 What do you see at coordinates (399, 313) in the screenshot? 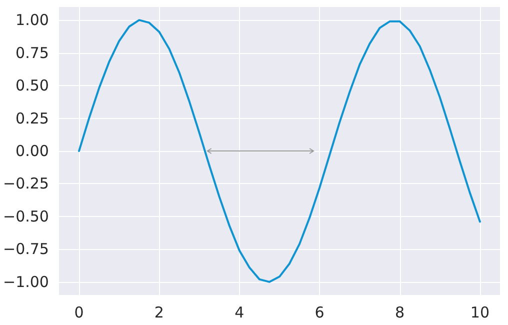
I see `x-tick-label: 8` at bounding box center [399, 313].